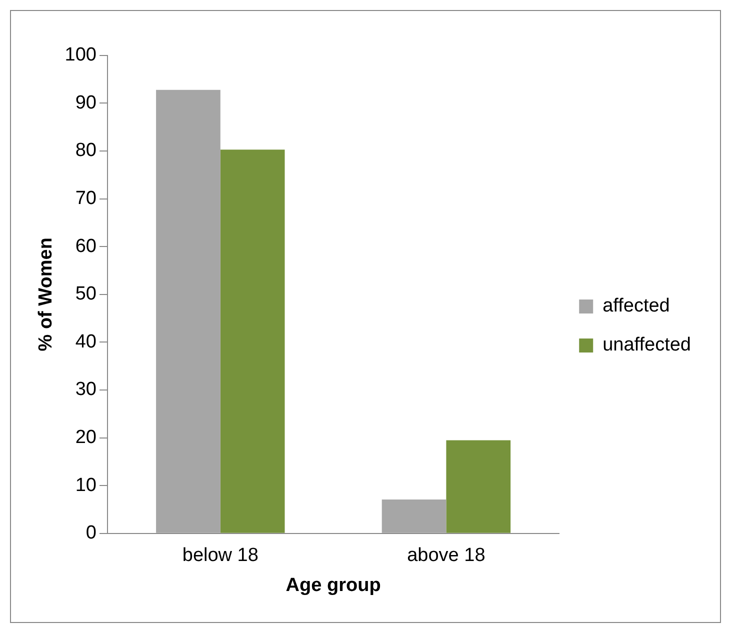  What do you see at coordinates (85, 437) in the screenshot?
I see `y-tick-label: 20` at bounding box center [85, 437].